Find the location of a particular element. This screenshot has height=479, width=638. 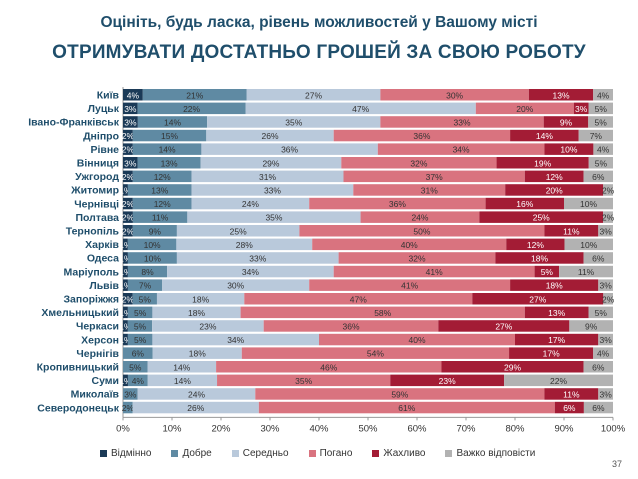

data-label: 24% is located at coordinates (250, 204).